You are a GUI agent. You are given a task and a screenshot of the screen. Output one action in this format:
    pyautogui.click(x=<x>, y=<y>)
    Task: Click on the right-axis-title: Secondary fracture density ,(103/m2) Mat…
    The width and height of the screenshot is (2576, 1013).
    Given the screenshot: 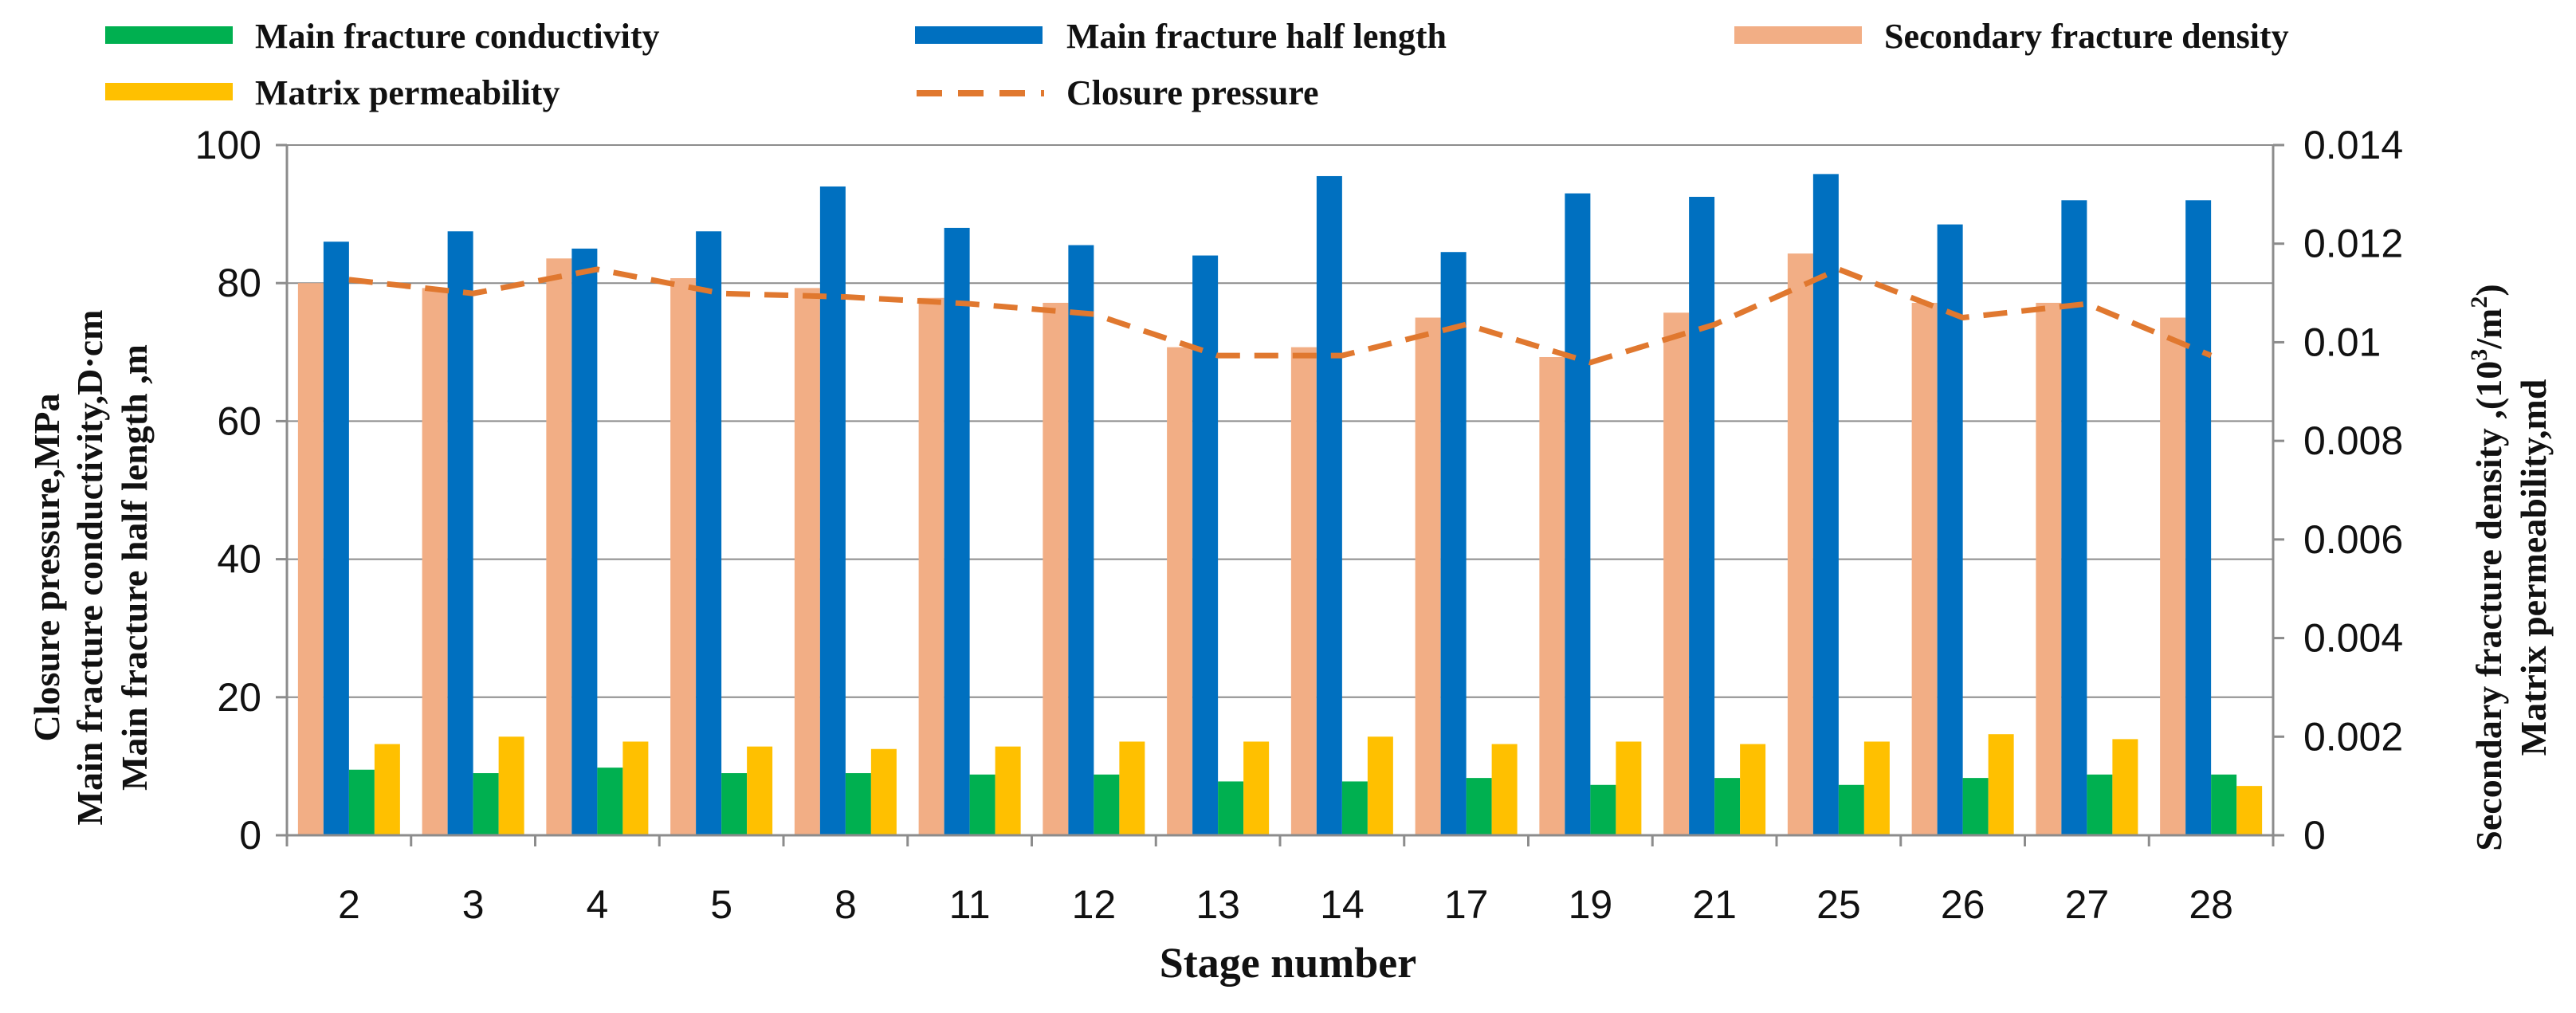 What is the action you would take?
    pyautogui.click(x=2510, y=567)
    